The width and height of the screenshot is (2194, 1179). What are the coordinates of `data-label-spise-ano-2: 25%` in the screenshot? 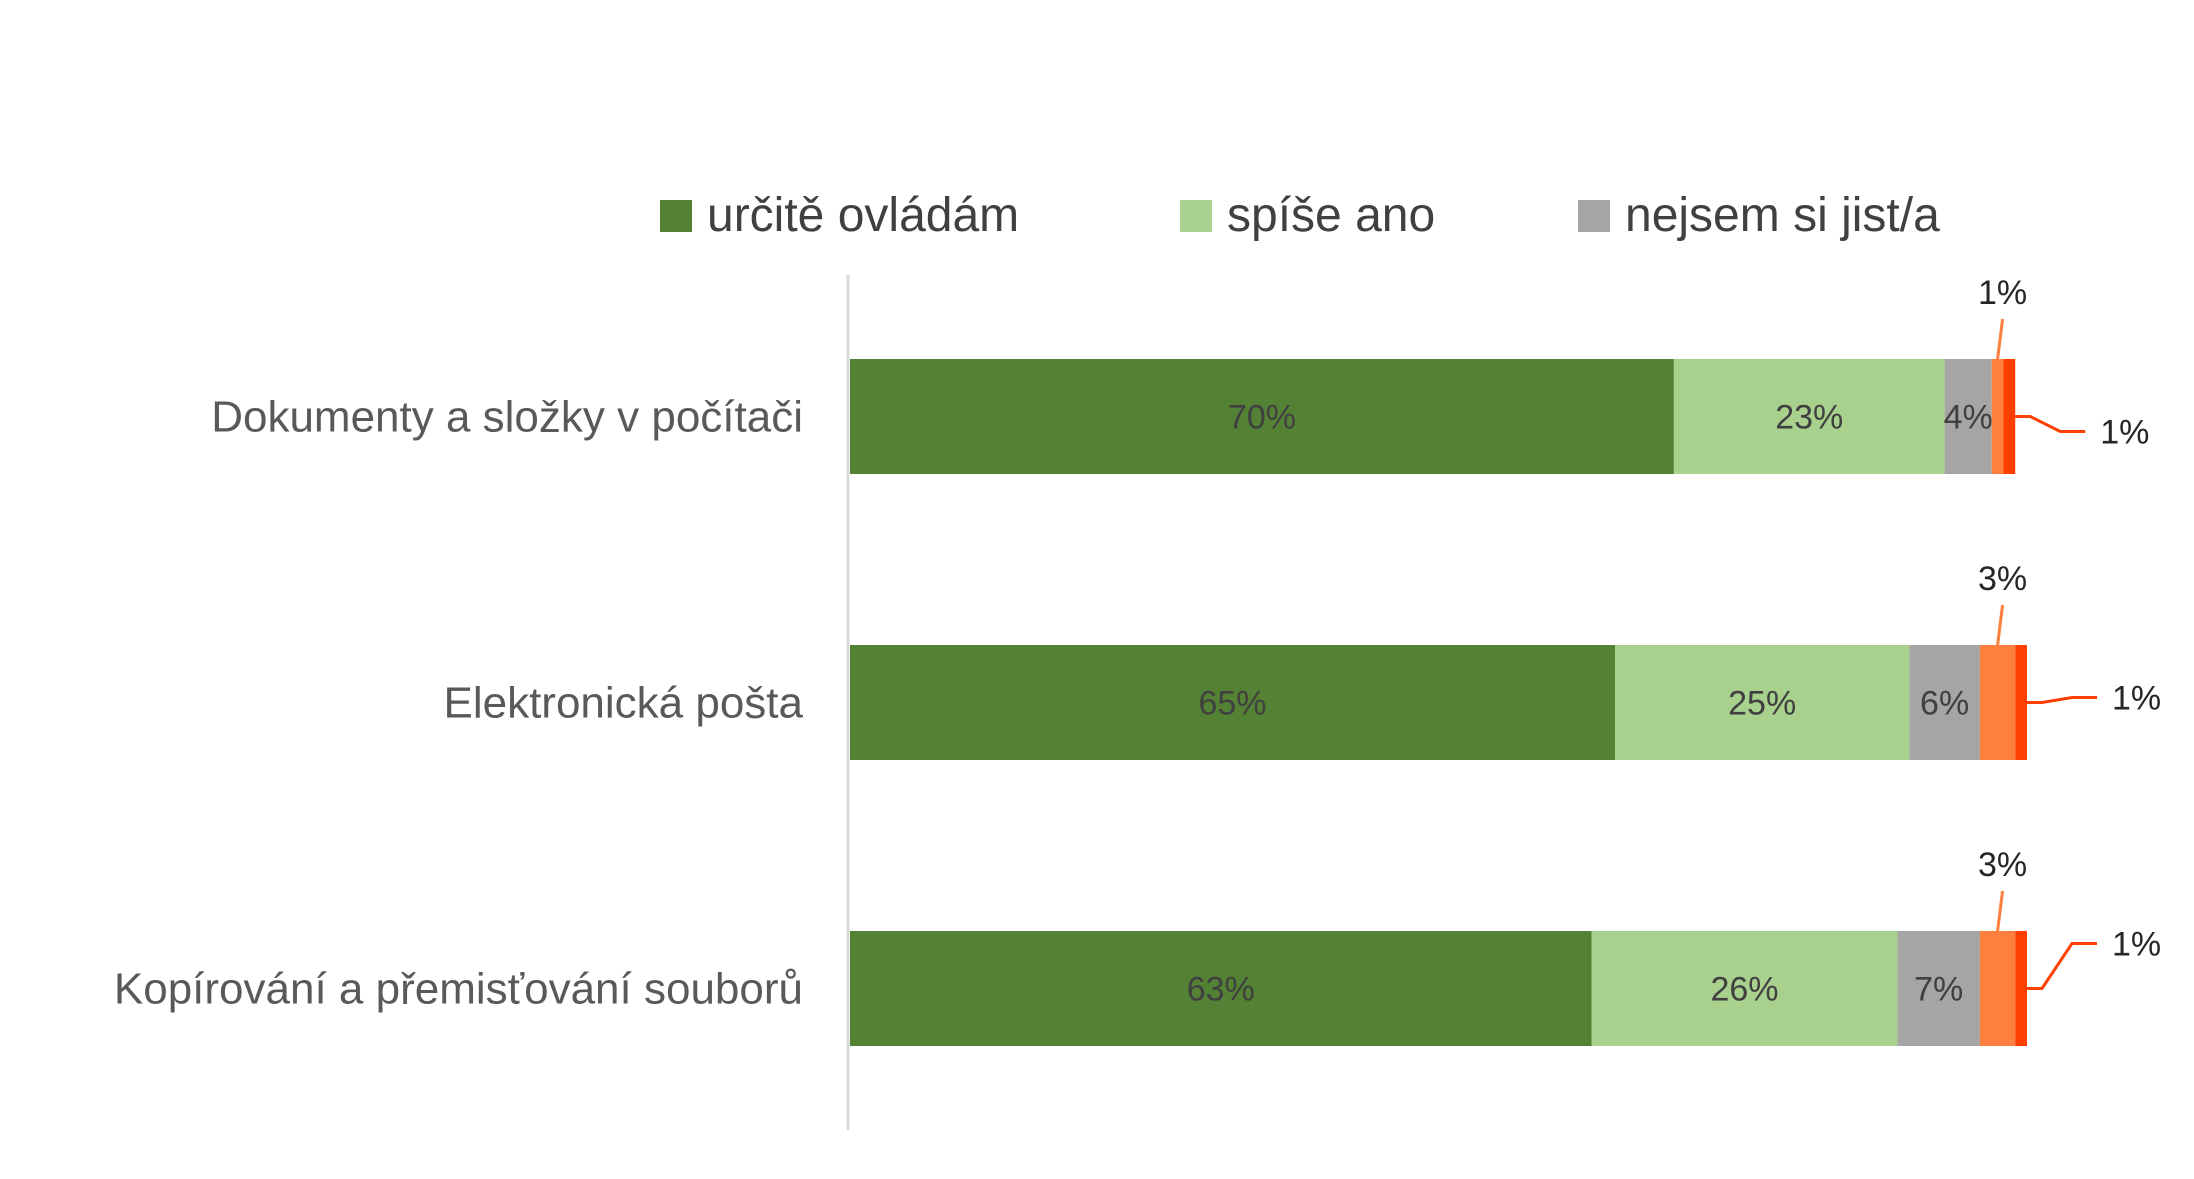 It's located at (1762, 704).